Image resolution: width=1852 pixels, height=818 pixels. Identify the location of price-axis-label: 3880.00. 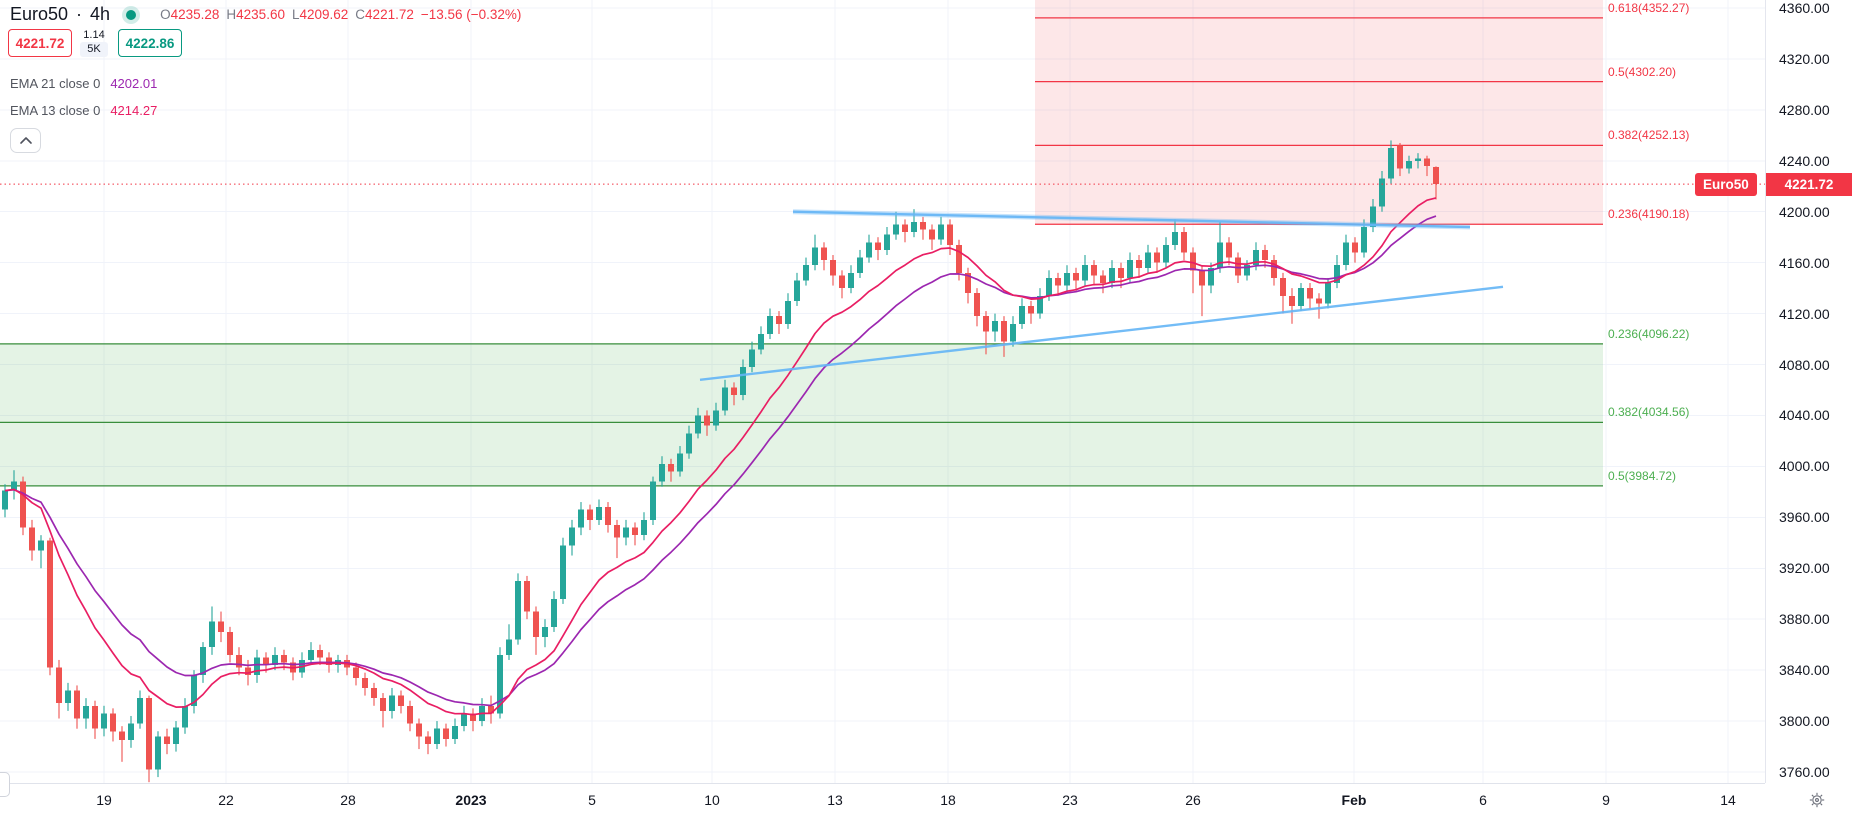
(1804, 619).